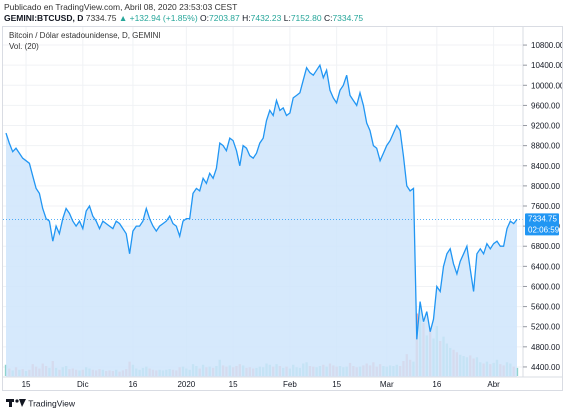  I want to click on low-label: L:, so click(287, 18).